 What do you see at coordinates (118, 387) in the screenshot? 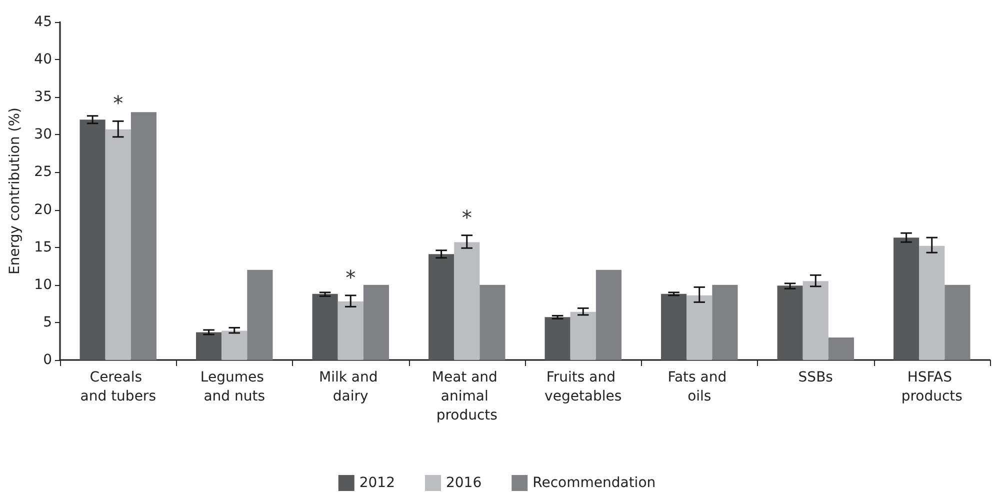
I see `x-tick-label: Cereals and tubers` at bounding box center [118, 387].